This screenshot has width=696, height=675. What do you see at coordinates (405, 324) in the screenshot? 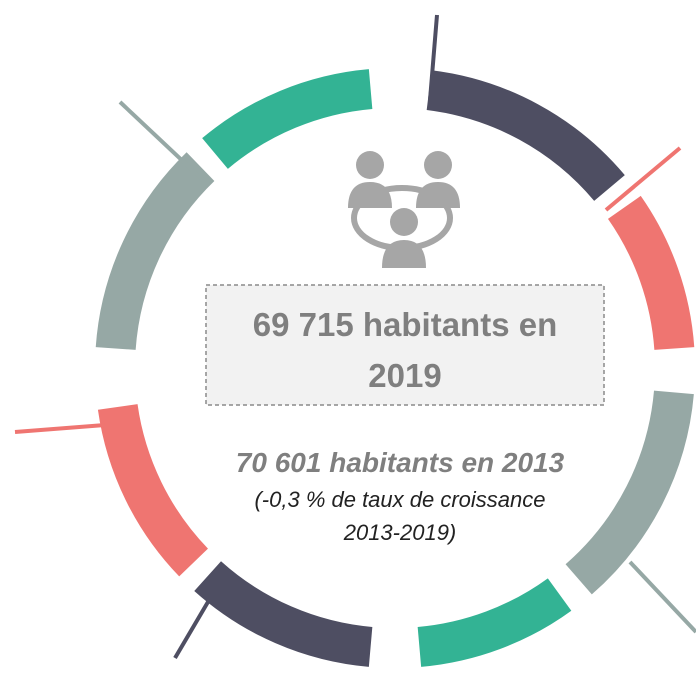
I see `headline-line: 69 715 habitants en` at bounding box center [405, 324].